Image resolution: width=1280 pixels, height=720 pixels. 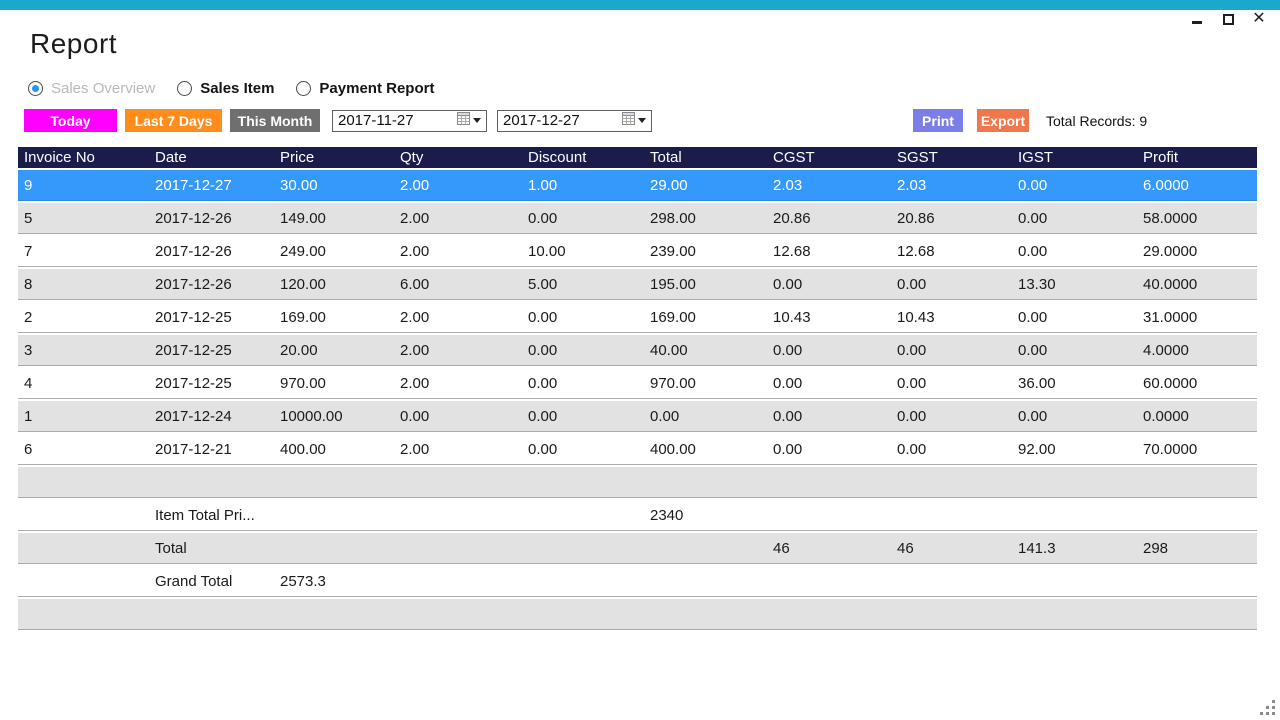 I want to click on table-cell: 2340, so click(x=705, y=515).